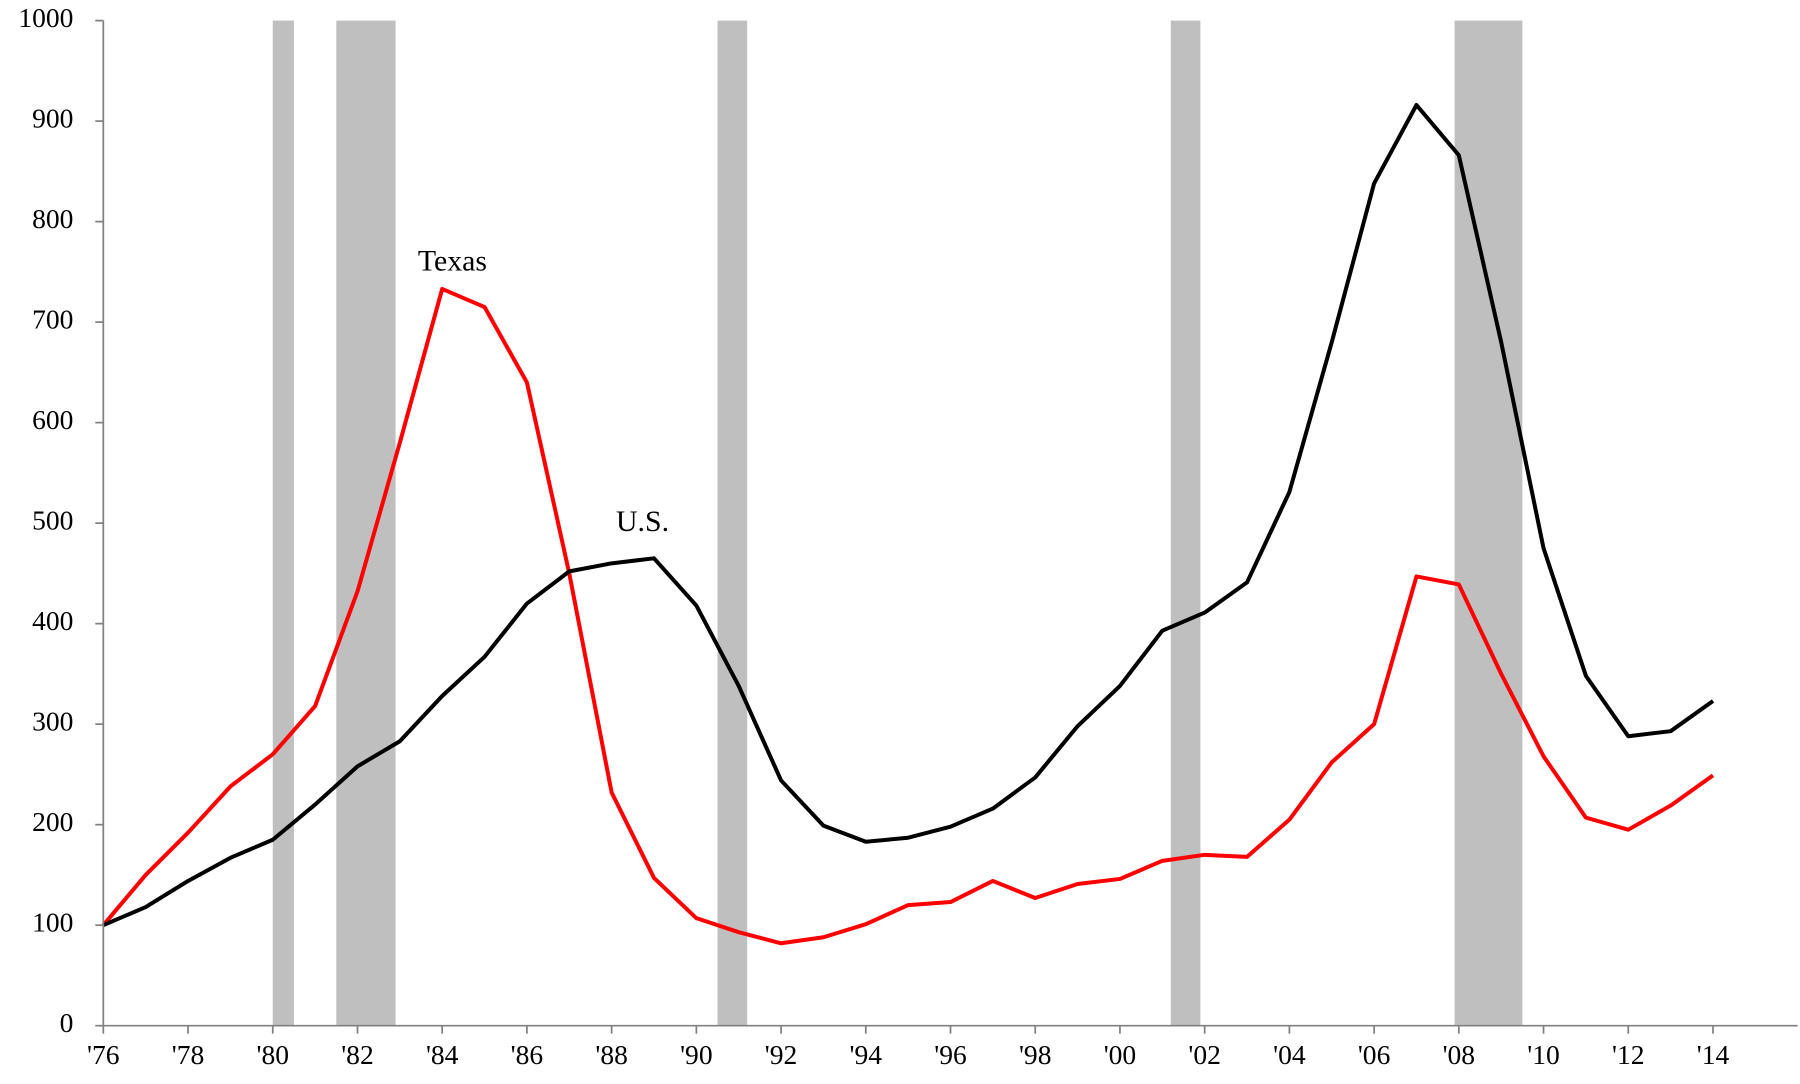 The image size is (1800, 1084). Describe the element at coordinates (52, 319) in the screenshot. I see `y-tick-label: 700` at that location.